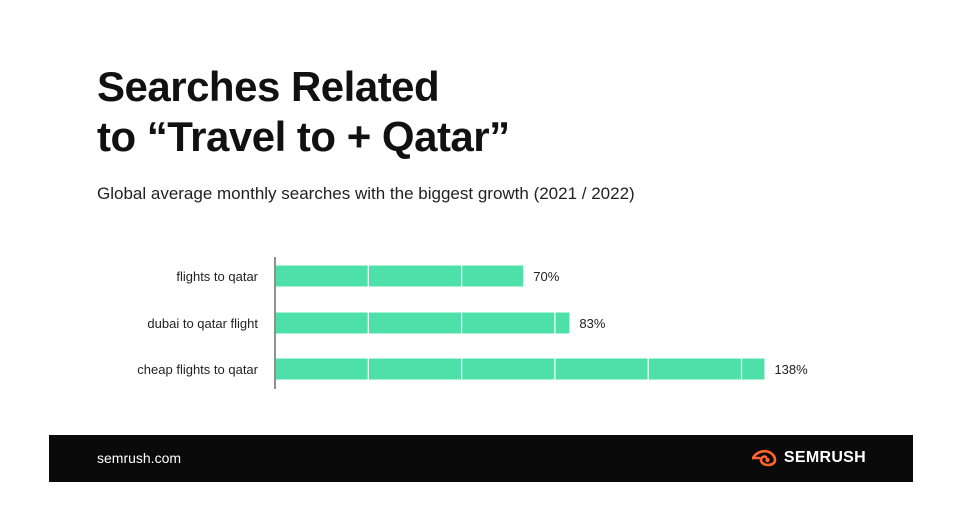 This screenshot has height=514, width=964. I want to click on value-label: 83%, so click(592, 323).